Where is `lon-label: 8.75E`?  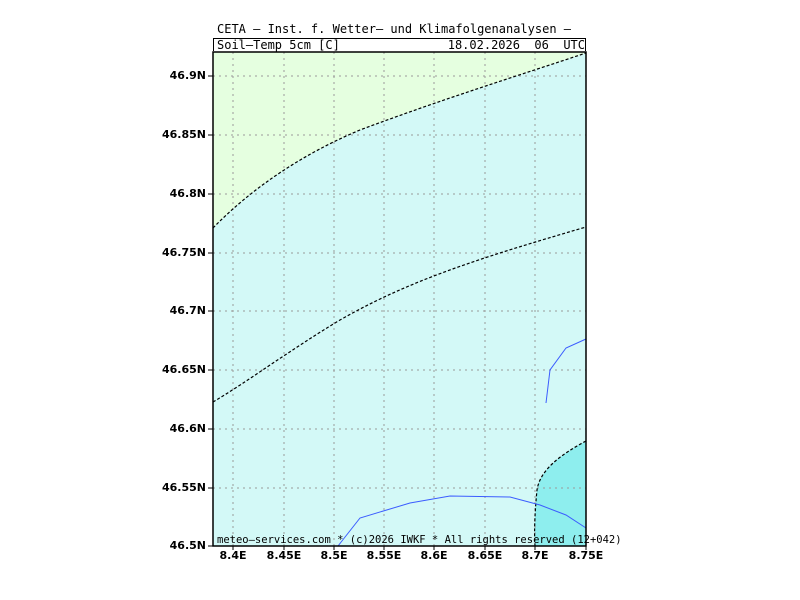 lon-label: 8.75E is located at coordinates (586, 555).